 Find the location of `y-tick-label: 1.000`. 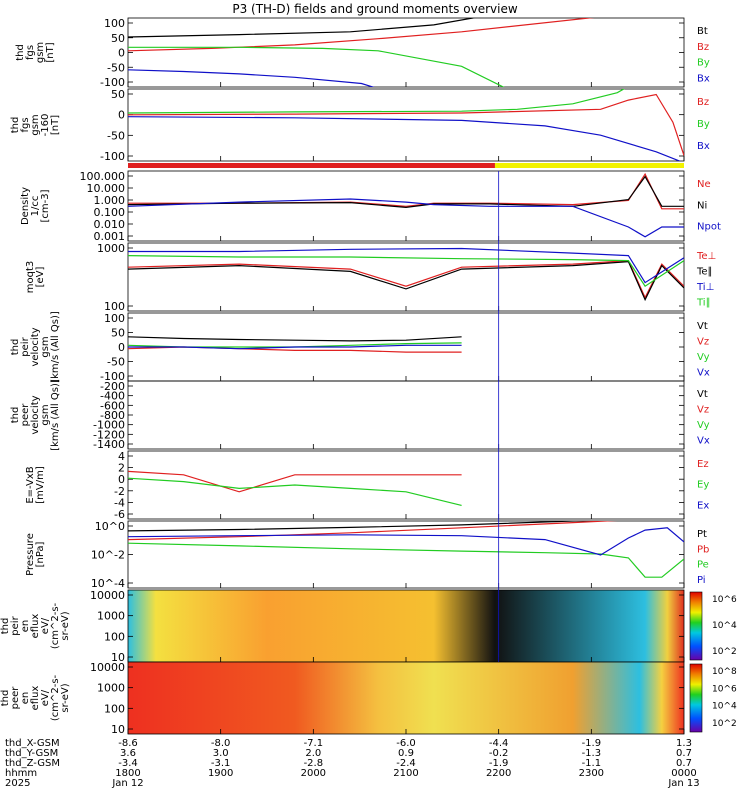

y-tick-label: 1.000 is located at coordinates (110, 200).